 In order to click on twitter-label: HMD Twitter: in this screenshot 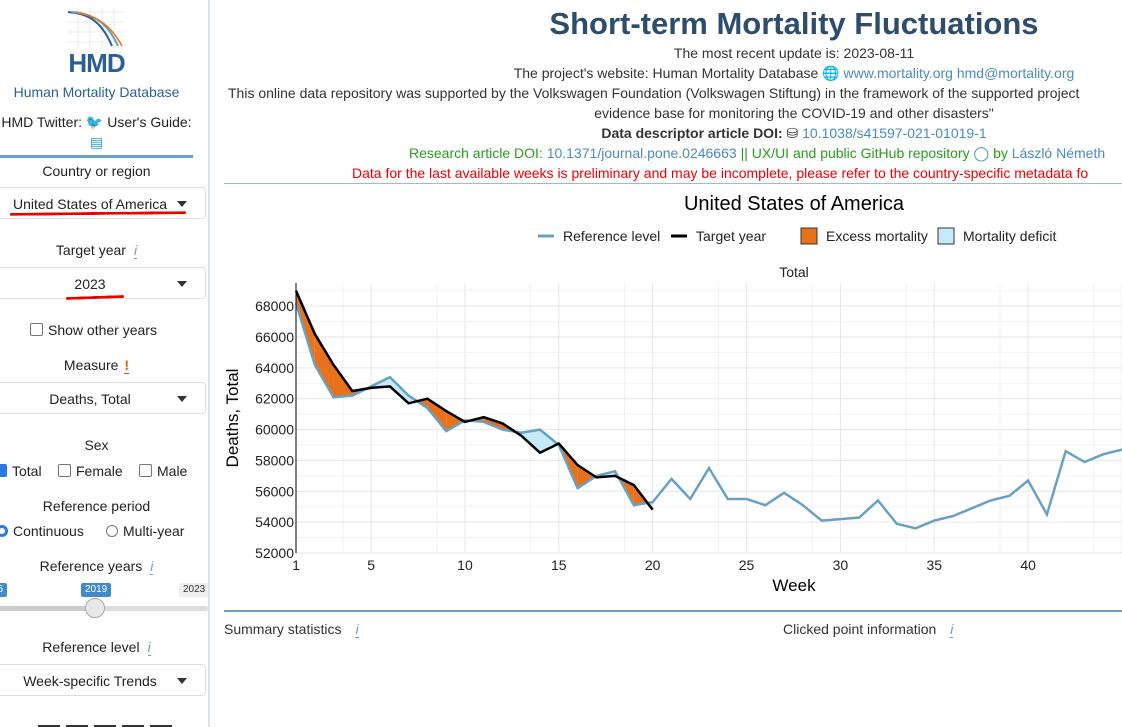, I will do `click(42, 122)`.